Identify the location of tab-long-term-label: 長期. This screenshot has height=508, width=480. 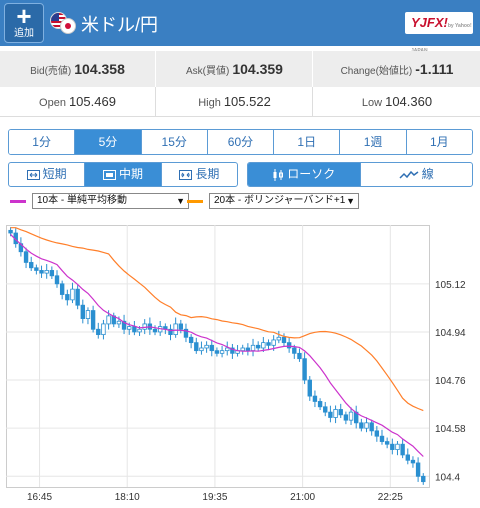
(207, 174).